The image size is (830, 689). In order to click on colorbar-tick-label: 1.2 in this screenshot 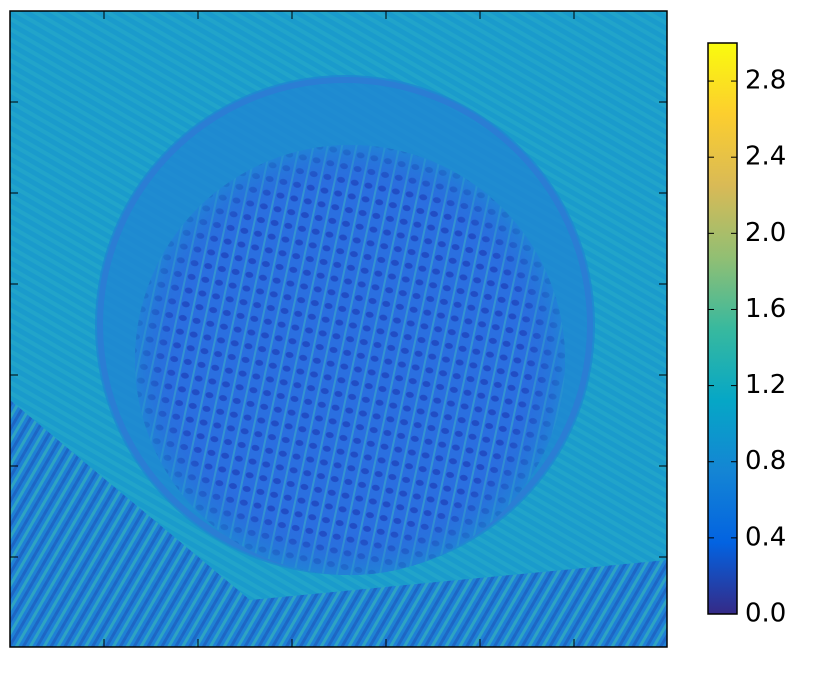, I will do `click(765, 385)`.